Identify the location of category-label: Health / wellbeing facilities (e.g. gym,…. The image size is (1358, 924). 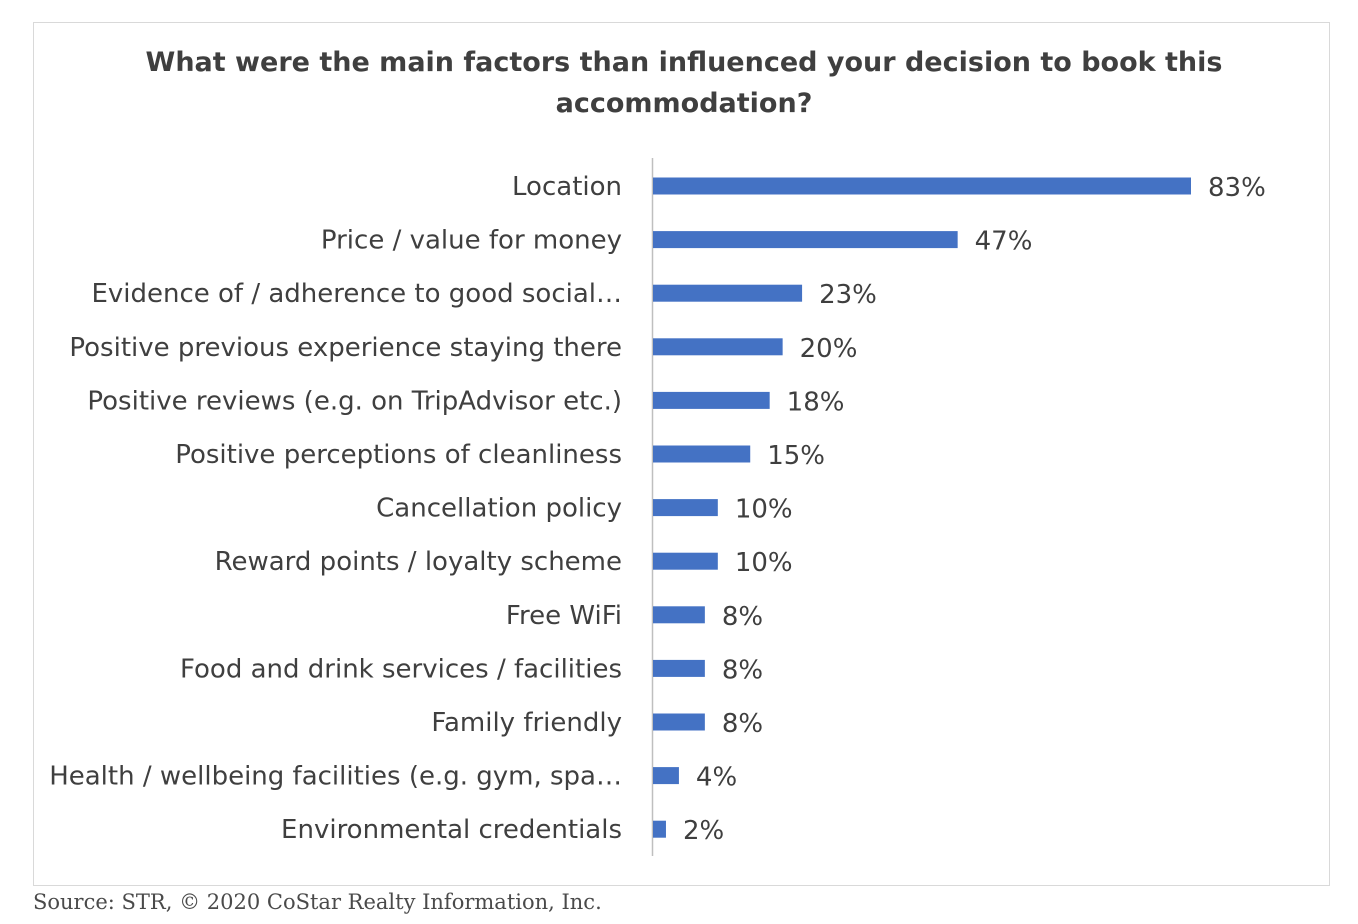
(335, 777).